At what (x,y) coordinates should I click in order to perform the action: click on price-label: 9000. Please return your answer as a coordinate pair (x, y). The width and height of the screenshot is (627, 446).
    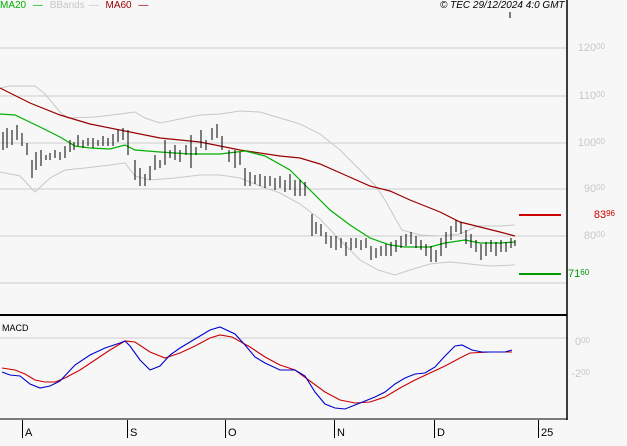
    Looking at the image, I should click on (594, 189).